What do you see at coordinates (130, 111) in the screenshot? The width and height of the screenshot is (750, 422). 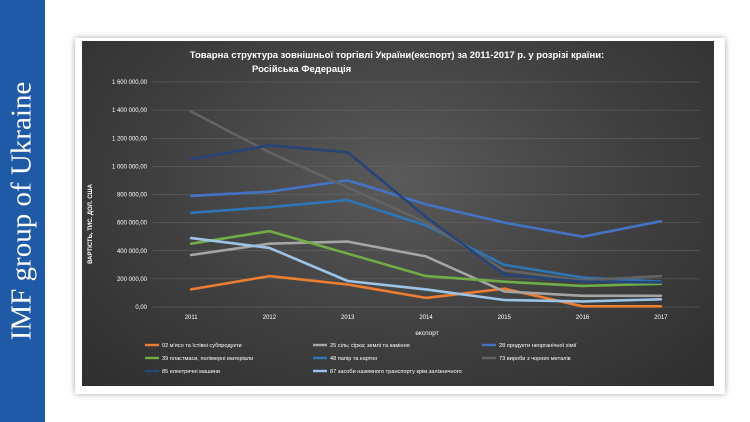 I see `y-tick-label: 1 400 000,00` at bounding box center [130, 111].